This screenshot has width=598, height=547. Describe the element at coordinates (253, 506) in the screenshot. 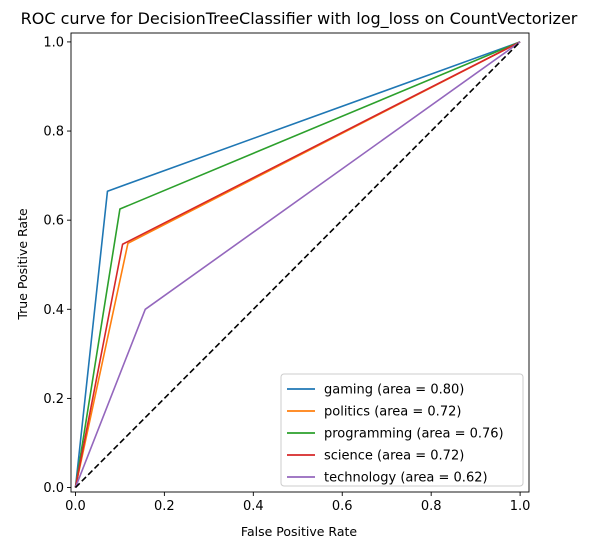

I see `x-tick-label: 0.4` at that location.